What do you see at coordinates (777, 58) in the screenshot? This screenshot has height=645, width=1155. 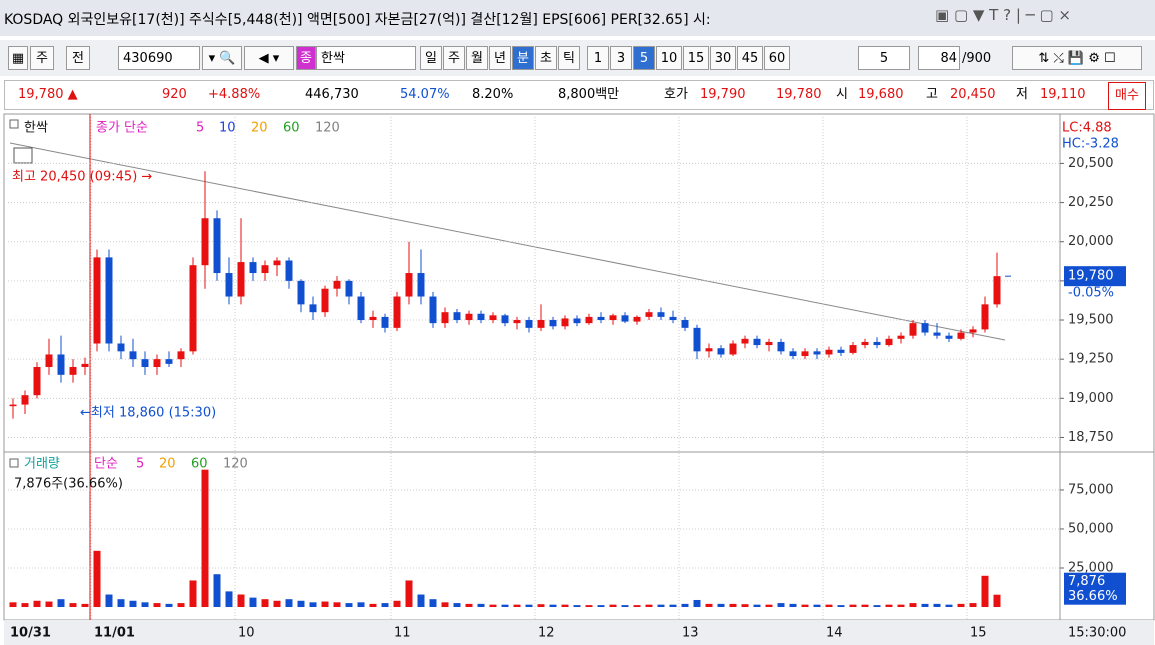 I see `interval-button: 60` at bounding box center [777, 58].